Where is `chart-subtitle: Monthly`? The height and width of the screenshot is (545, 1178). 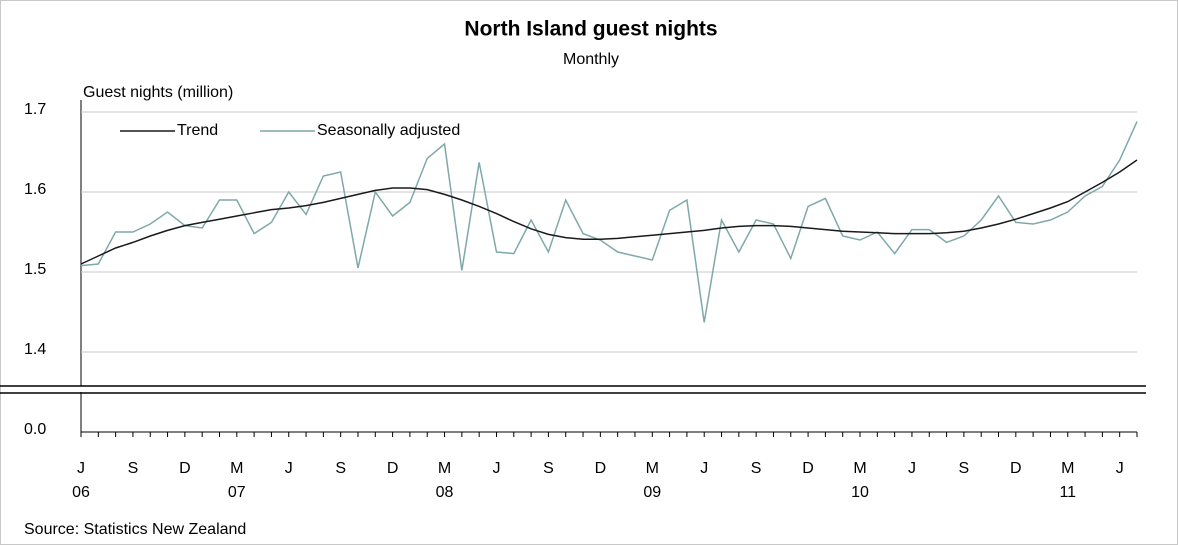 chart-subtitle: Monthly is located at coordinates (591, 59).